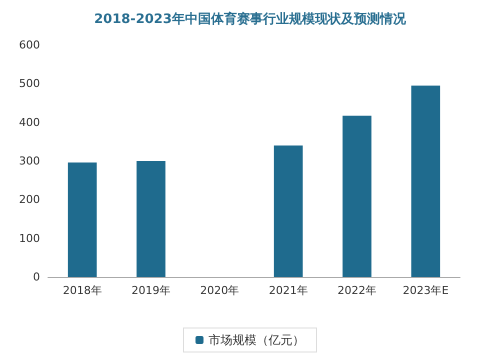 The height and width of the screenshot is (362, 500). Describe the element at coordinates (288, 290) in the screenshot. I see `x-tick-label: 2021年` at that location.